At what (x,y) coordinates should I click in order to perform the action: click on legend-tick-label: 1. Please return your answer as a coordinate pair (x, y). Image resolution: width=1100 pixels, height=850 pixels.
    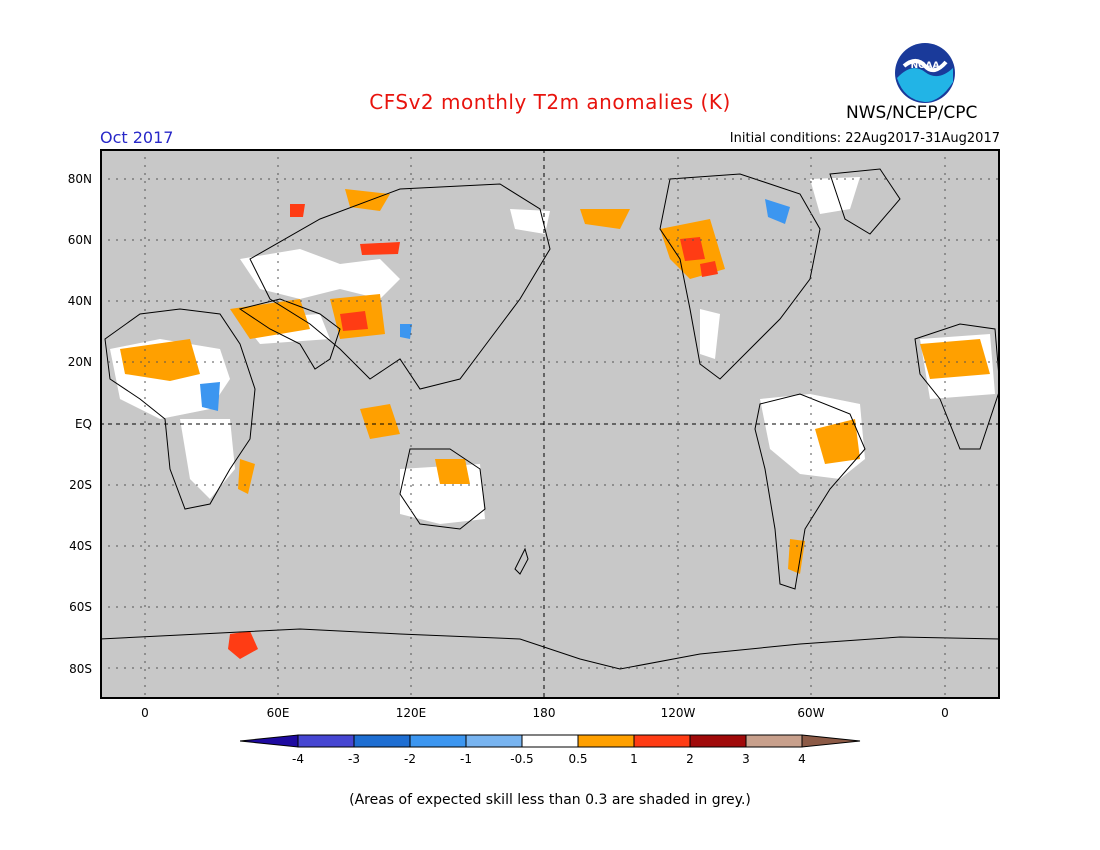
    Looking at the image, I should click on (634, 759).